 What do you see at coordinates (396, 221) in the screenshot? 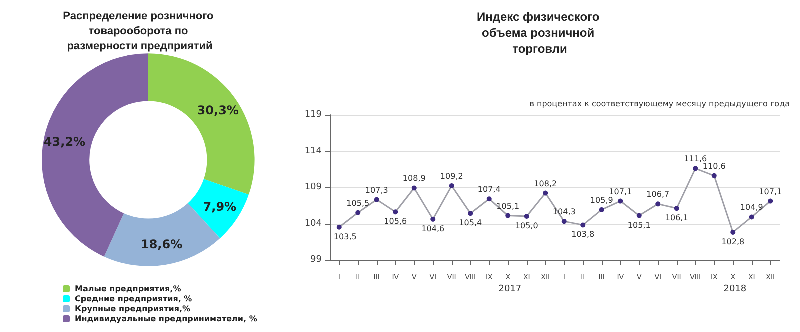
I see `data-label: 105,6` at bounding box center [396, 221].